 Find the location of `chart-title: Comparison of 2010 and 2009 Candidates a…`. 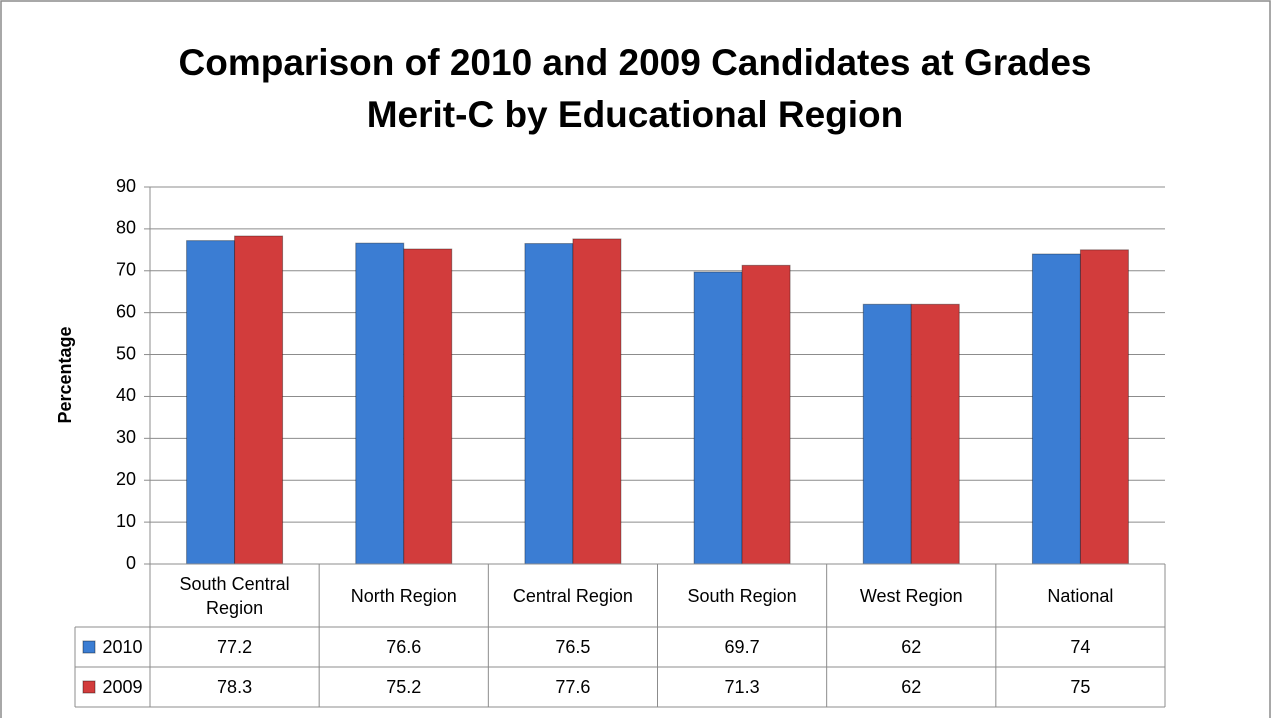

chart-title: Comparison of 2010 and 2009 Candidates a… is located at coordinates (635, 88).